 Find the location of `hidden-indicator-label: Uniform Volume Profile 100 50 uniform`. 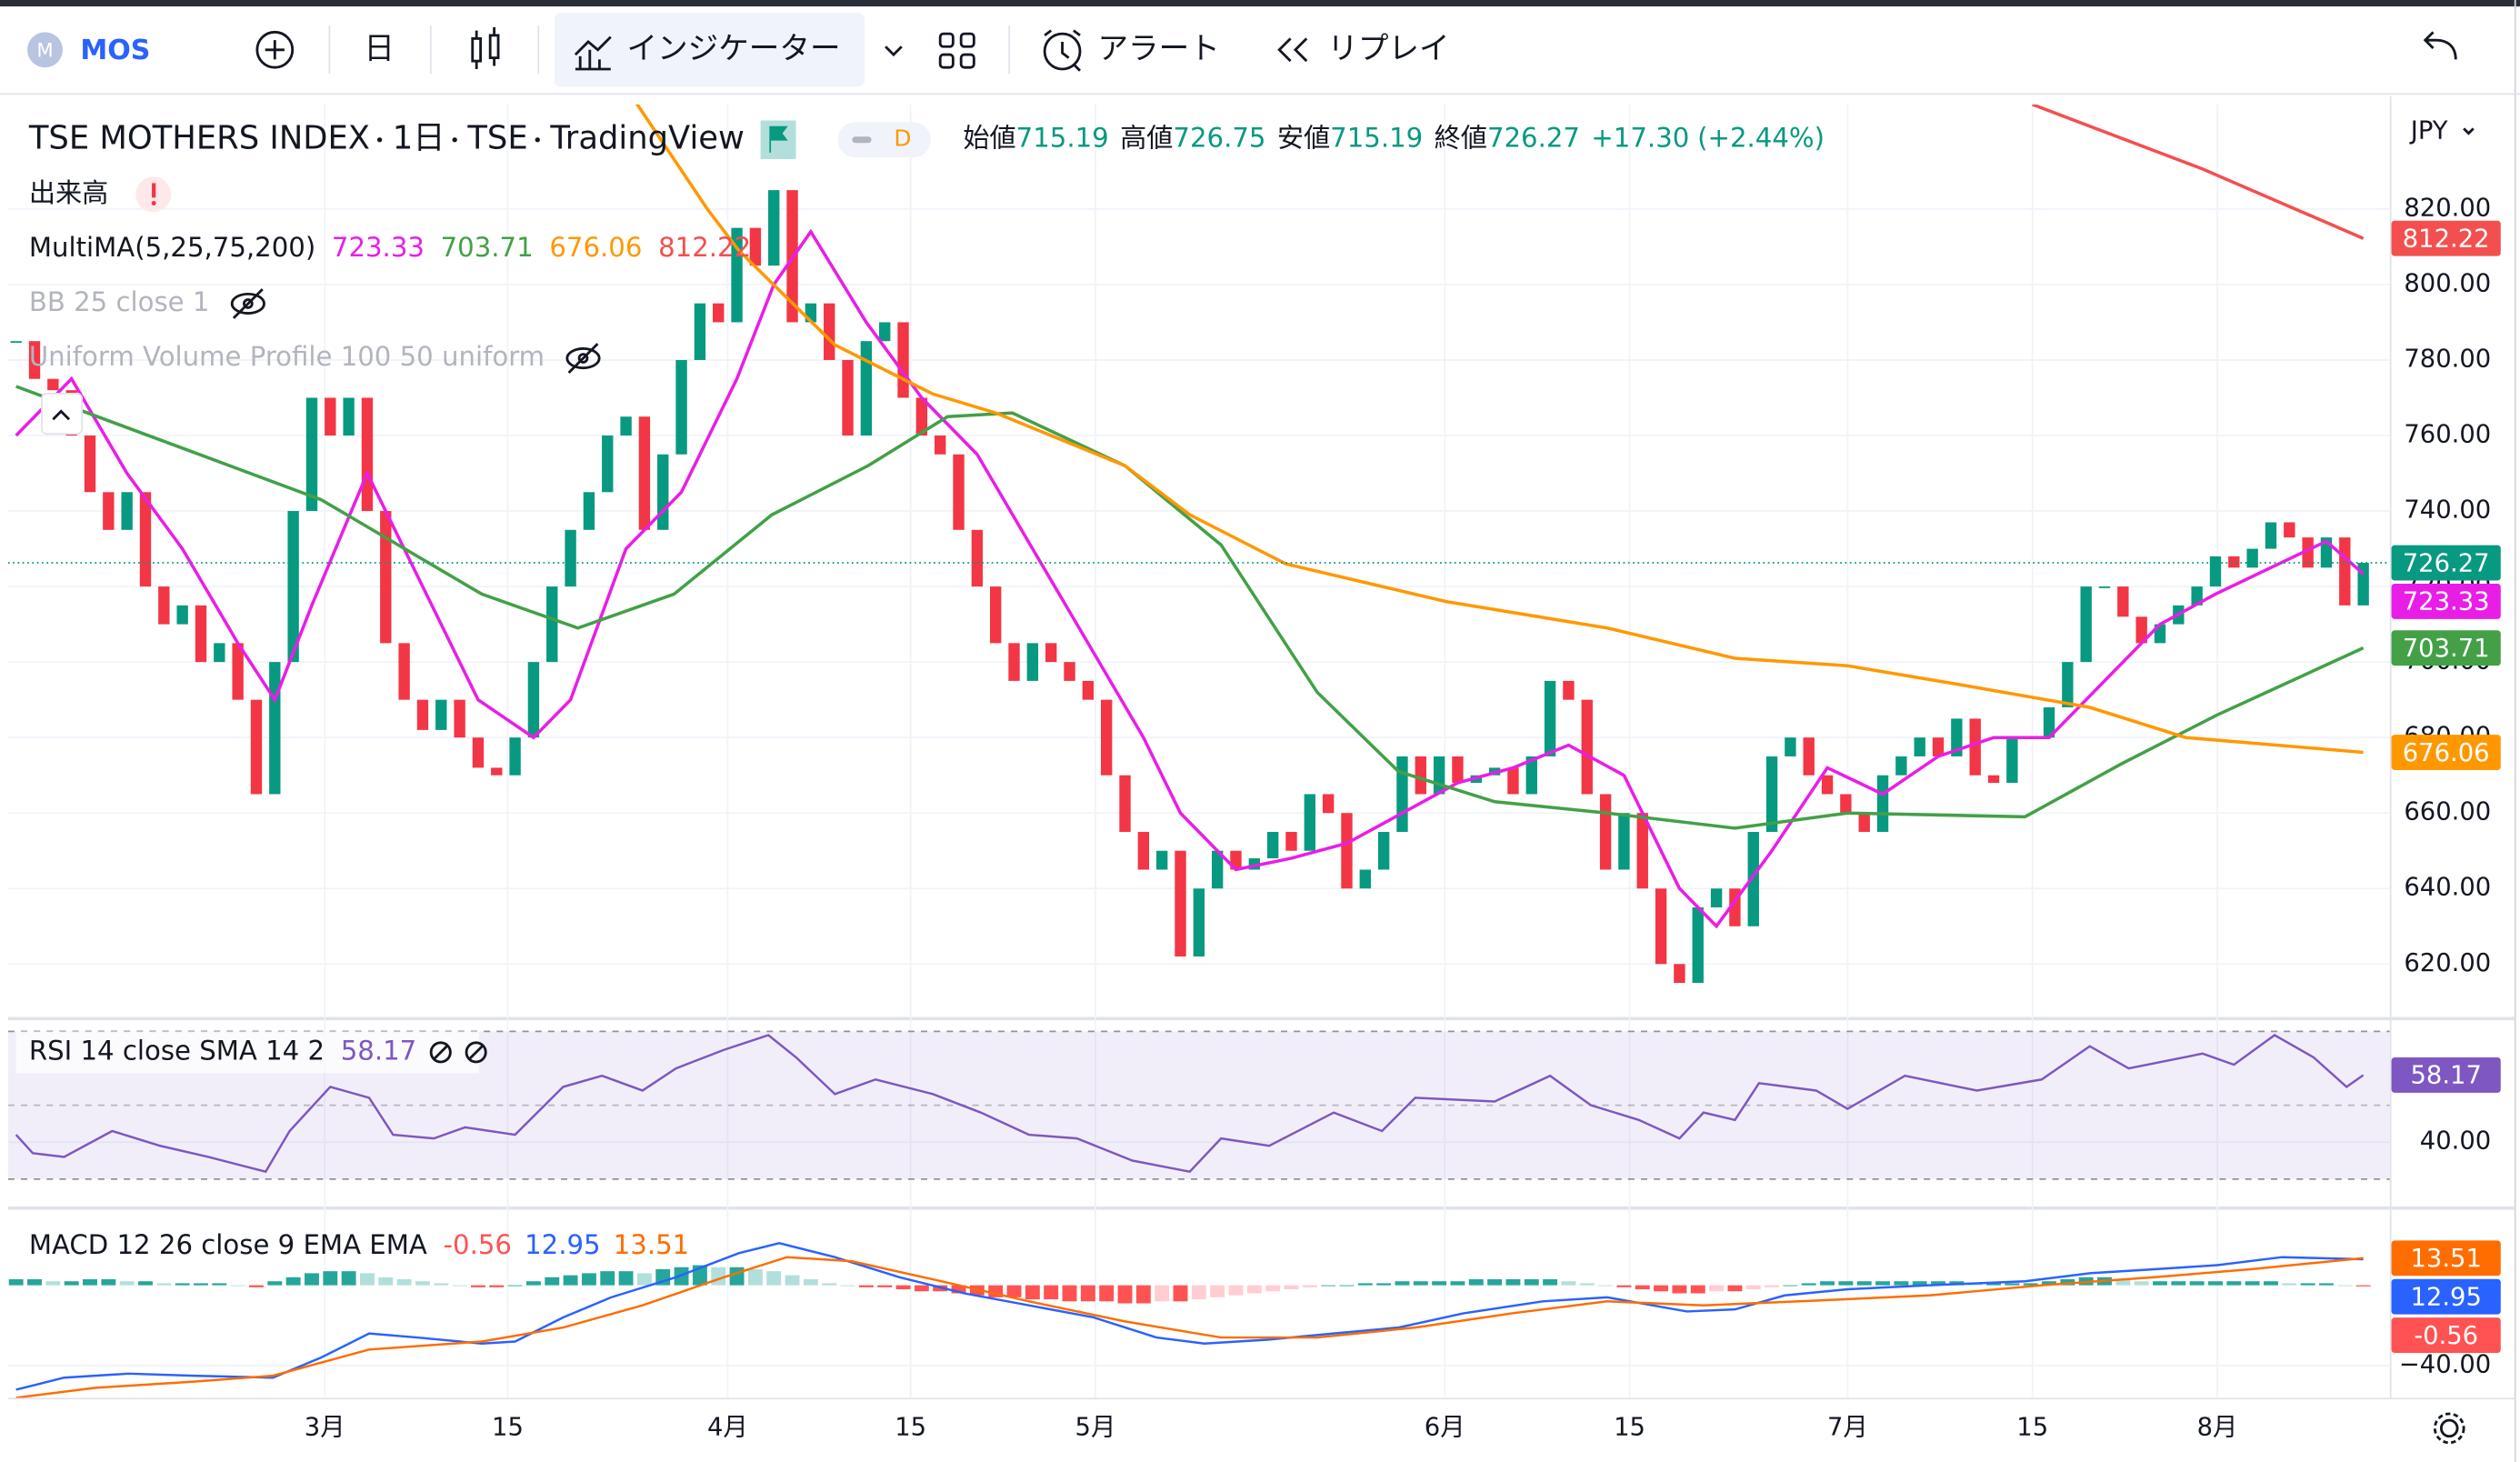

hidden-indicator-label: Uniform Volume Profile 100 50 uniform is located at coordinates (287, 356).